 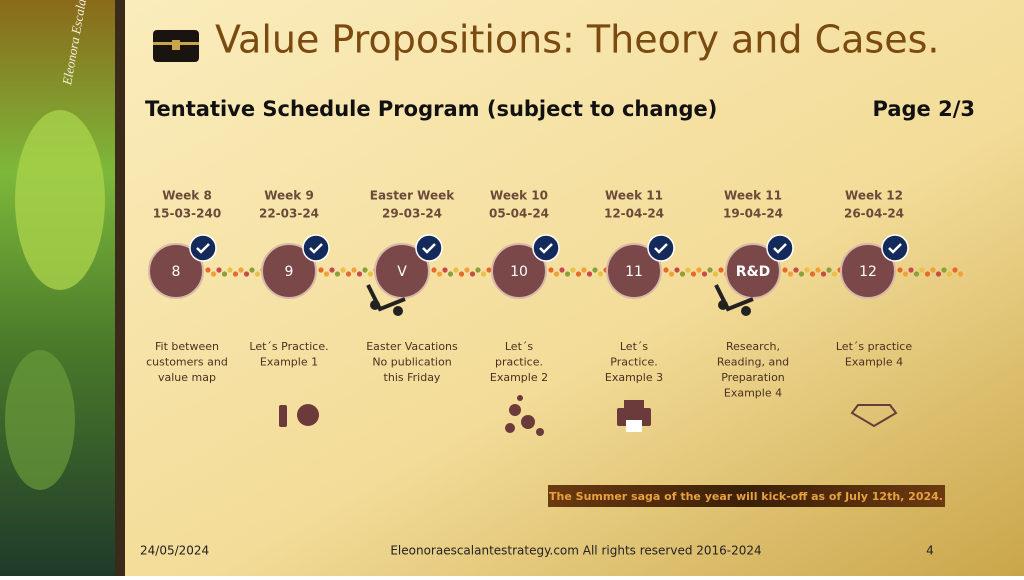 What do you see at coordinates (519, 377) in the screenshot?
I see `week-description: Example 2` at bounding box center [519, 377].